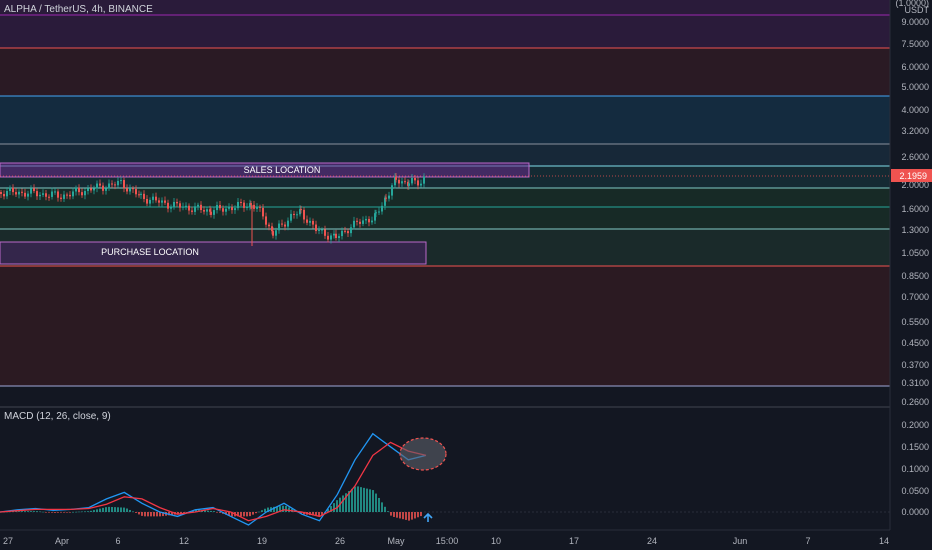  What do you see at coordinates (213, 479) in the screenshot?
I see `macd-plot` at bounding box center [213, 479].